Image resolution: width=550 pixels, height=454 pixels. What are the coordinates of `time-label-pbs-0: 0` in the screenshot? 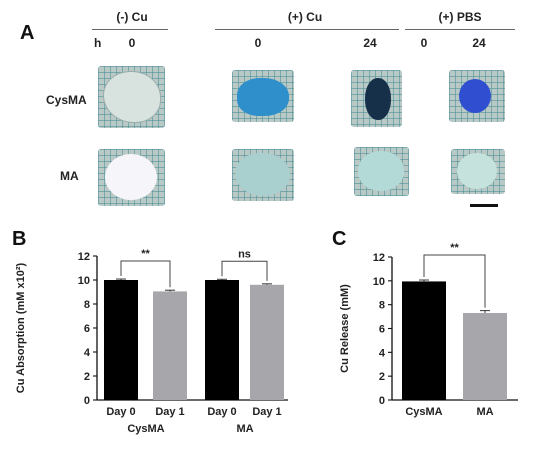 It's located at (424, 43).